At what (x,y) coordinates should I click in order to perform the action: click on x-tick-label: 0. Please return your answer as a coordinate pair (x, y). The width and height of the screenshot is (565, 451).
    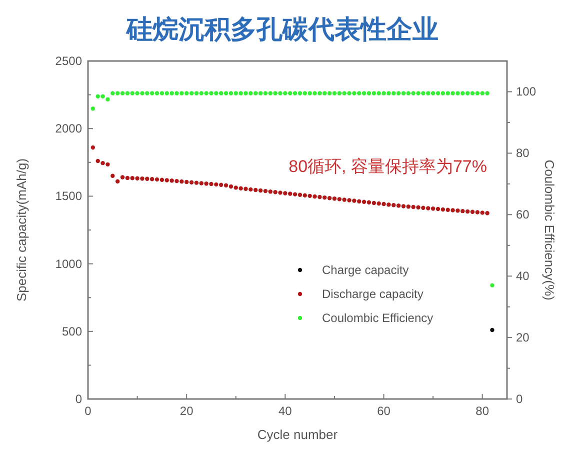
    Looking at the image, I should click on (88, 411).